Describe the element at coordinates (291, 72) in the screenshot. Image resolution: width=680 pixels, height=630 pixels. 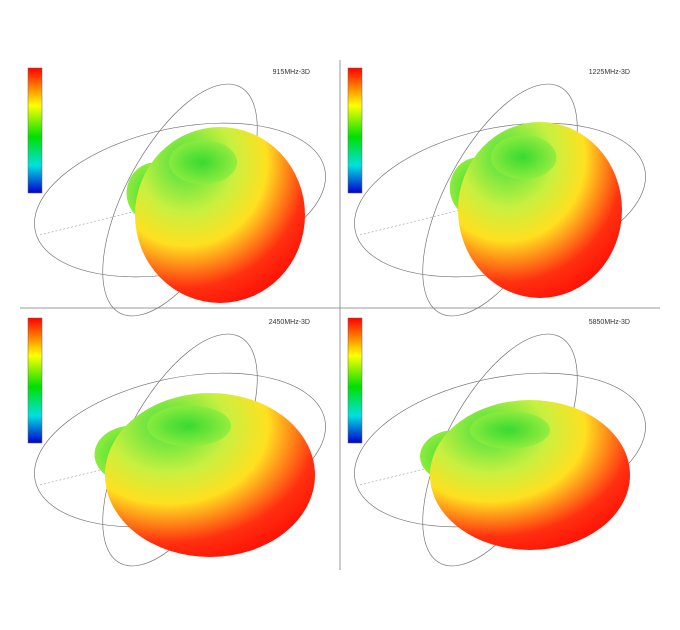
I see `panel-title: 915MHz-3D` at that location.